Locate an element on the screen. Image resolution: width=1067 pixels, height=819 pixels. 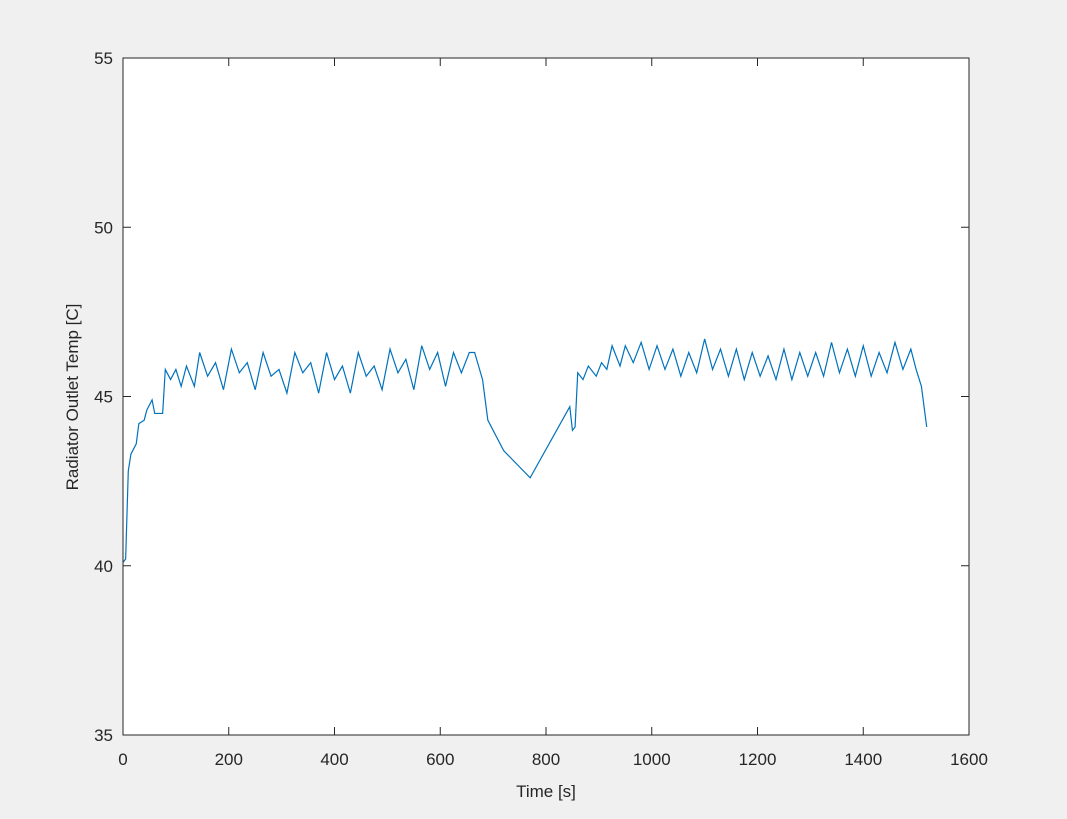
x-tick-label: 600 is located at coordinates (440, 759).